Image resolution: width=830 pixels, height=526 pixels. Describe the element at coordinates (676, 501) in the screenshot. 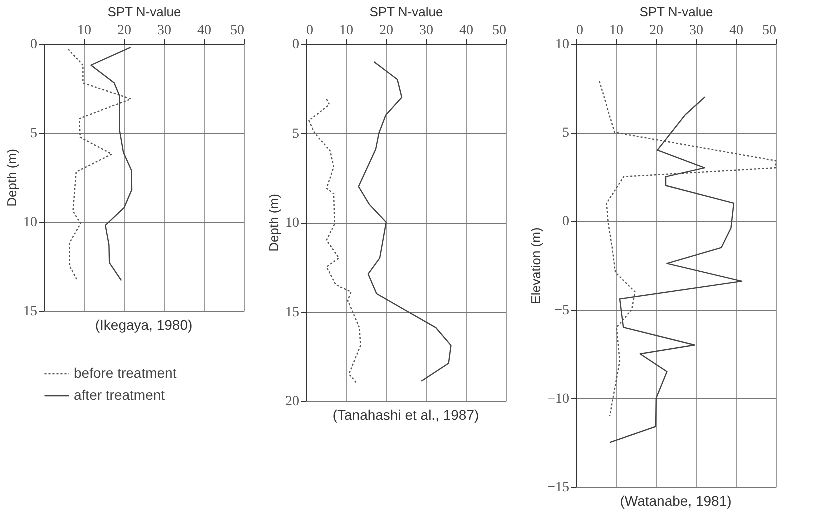

I see `text: (Watanabe, 1981)` at that location.